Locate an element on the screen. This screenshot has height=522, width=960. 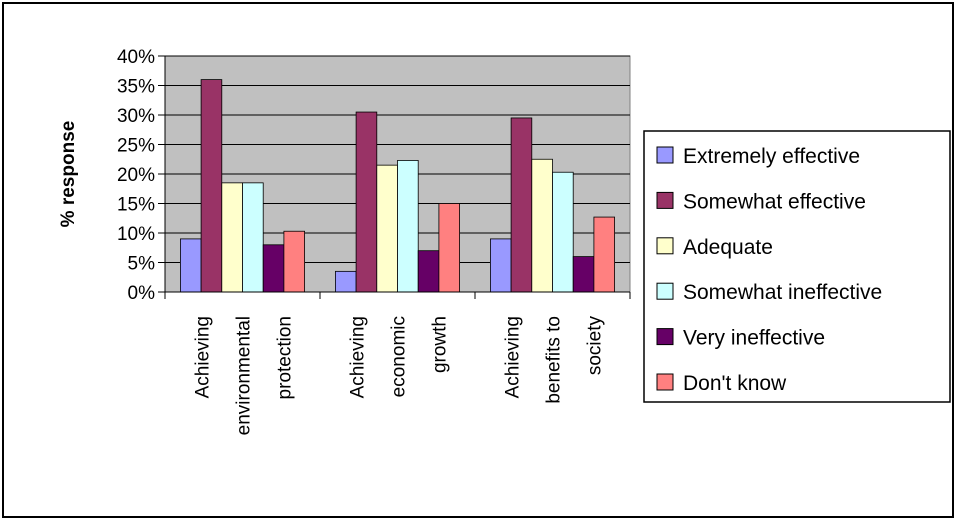
x-category-label: benefits to is located at coordinates (554, 360).